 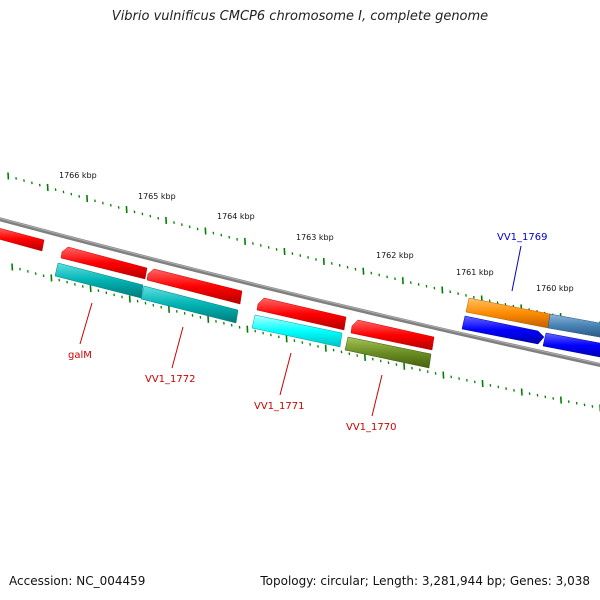 What do you see at coordinates (555, 288) in the screenshot?
I see `tick-label-1760: 1760 kbp` at bounding box center [555, 288].